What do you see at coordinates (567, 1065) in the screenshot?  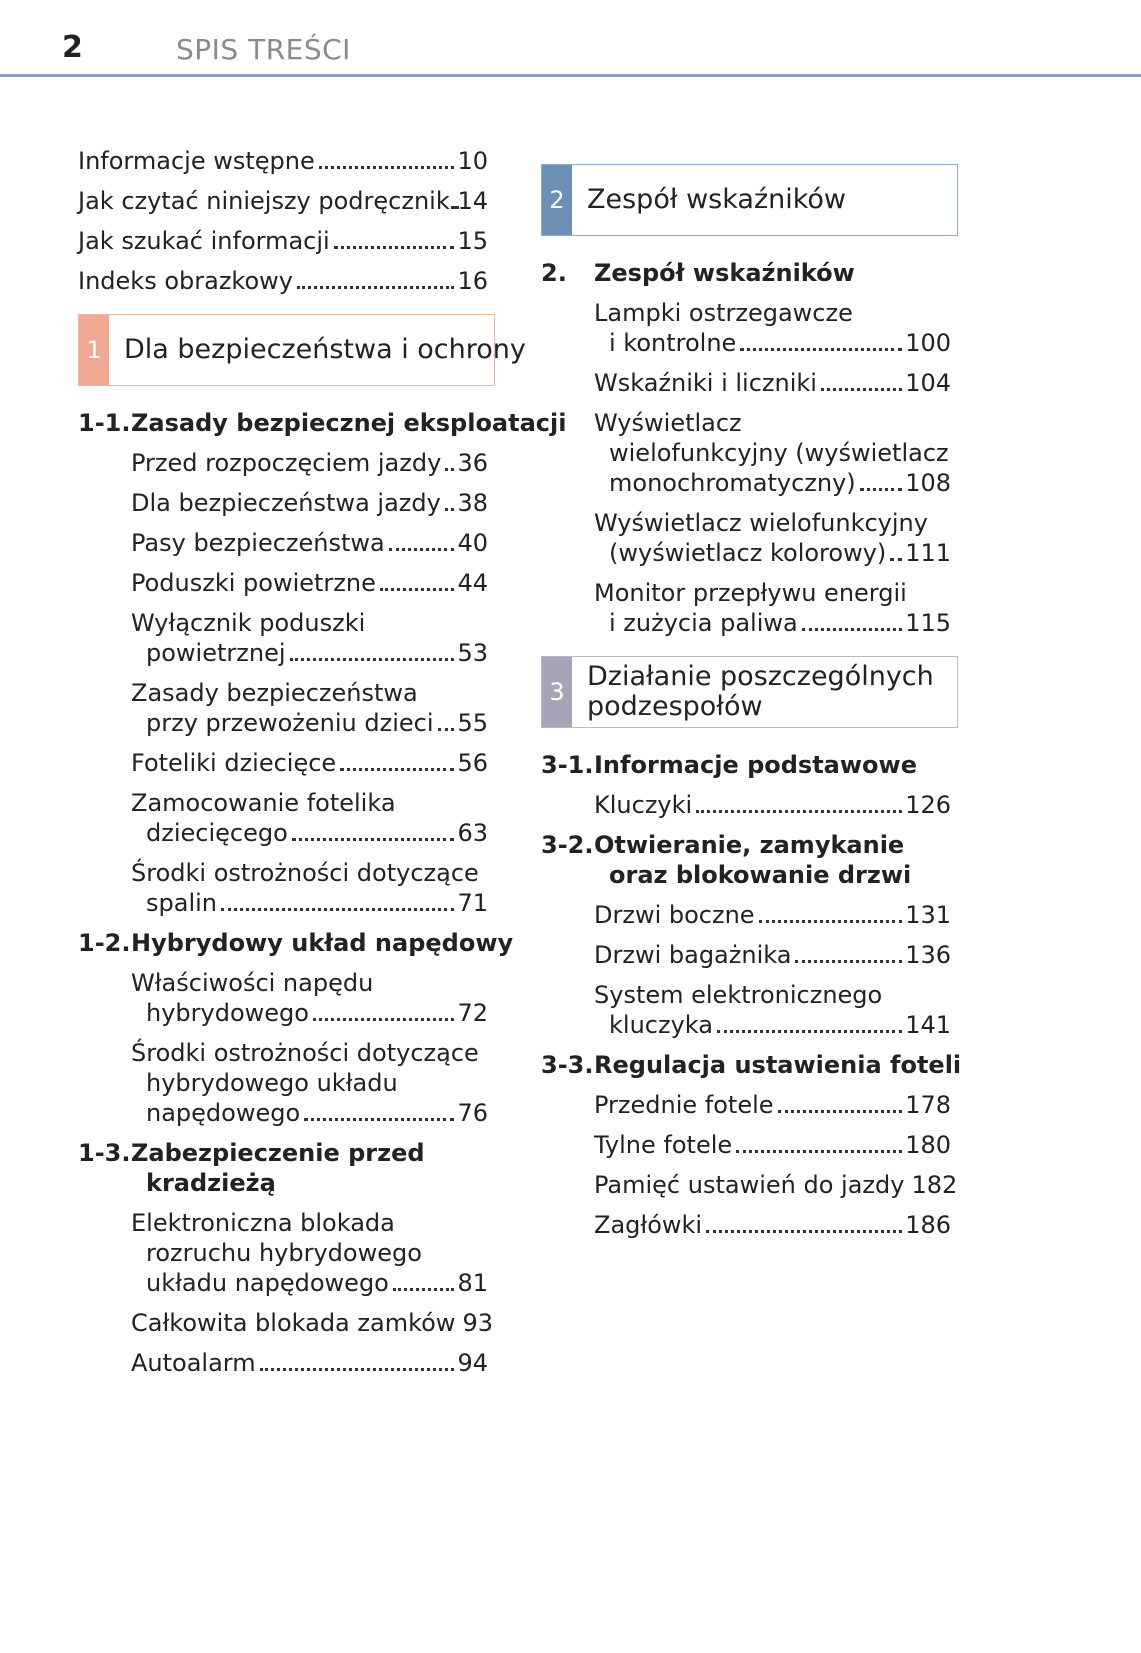 I see `group-number: 3-3.` at bounding box center [567, 1065].